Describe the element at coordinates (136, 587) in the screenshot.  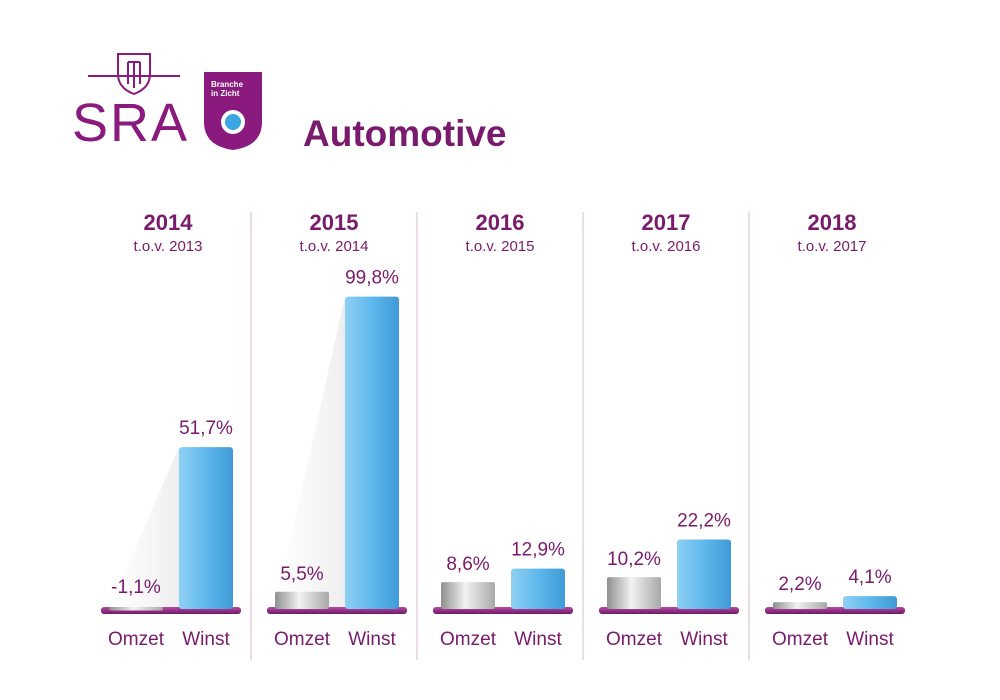
I see `omzet-value-label: -1,1%` at that location.